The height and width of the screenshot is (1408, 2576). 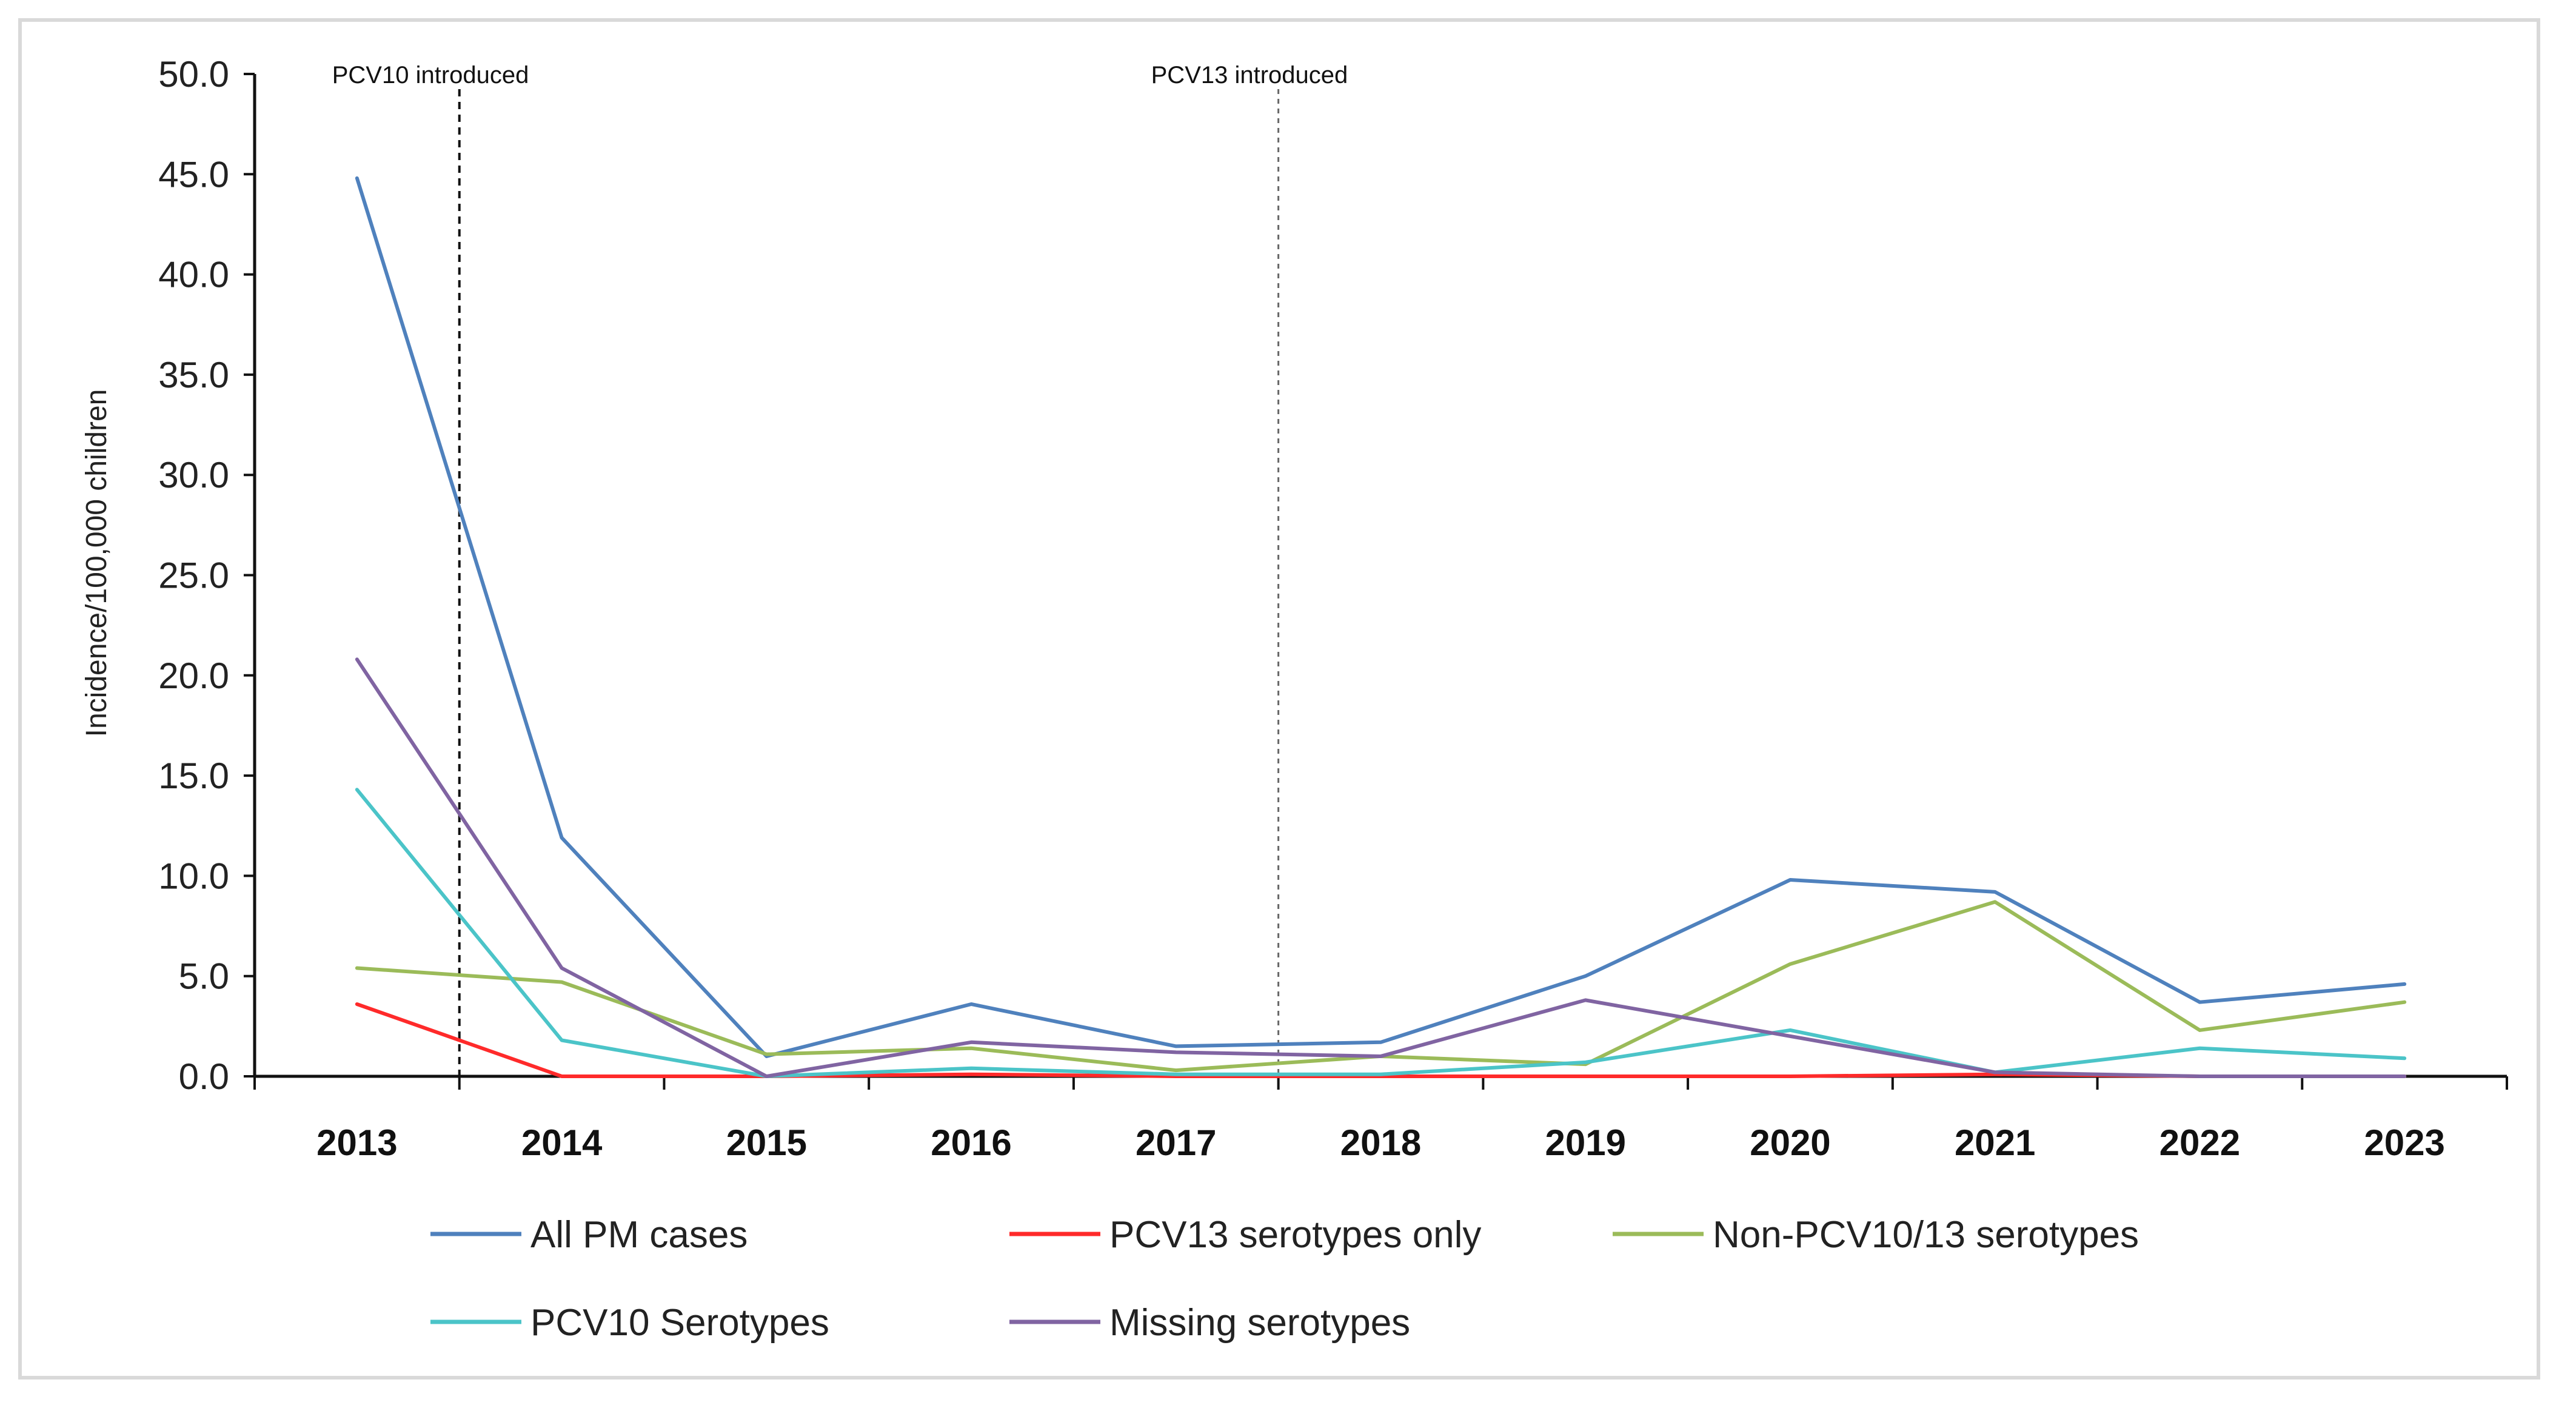 I want to click on y-tick-label: 50.0, so click(x=193, y=74).